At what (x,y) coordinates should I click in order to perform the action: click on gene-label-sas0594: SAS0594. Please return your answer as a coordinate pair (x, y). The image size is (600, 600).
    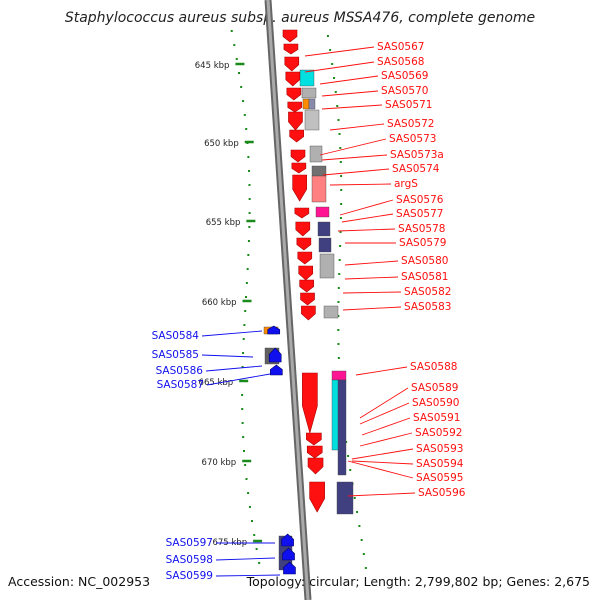
    Looking at the image, I should click on (440, 464).